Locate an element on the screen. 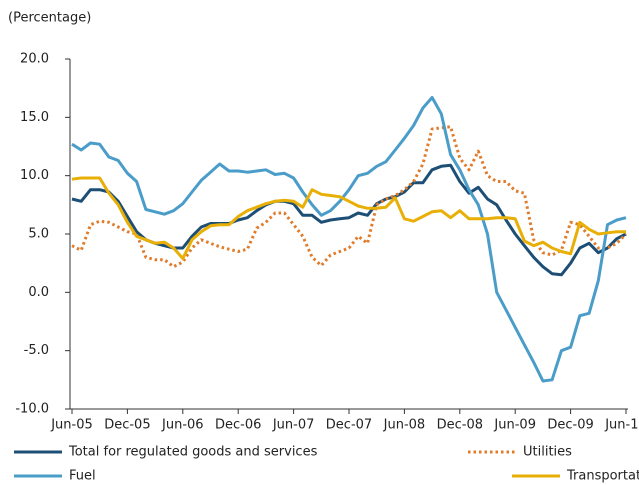 This screenshot has height=485, width=639. legend-label: Utilities is located at coordinates (547, 452).